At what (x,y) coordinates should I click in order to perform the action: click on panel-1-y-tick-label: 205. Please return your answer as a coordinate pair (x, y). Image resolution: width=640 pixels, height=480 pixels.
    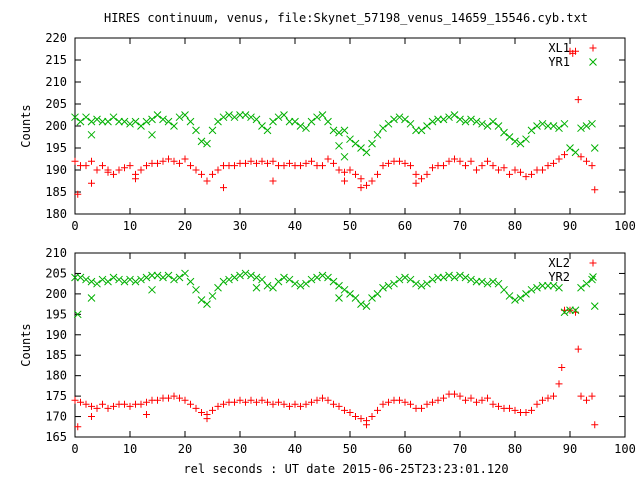
    Looking at the image, I should click on (56, 104).